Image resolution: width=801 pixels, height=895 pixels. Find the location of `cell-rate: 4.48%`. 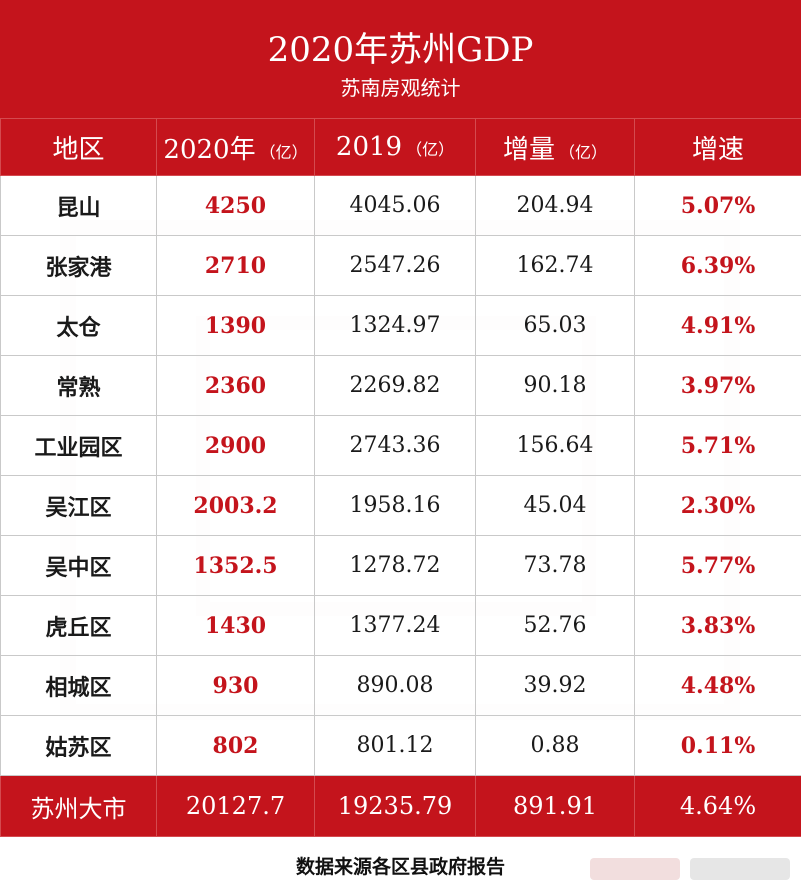

cell-rate: 4.48% is located at coordinates (717, 685).